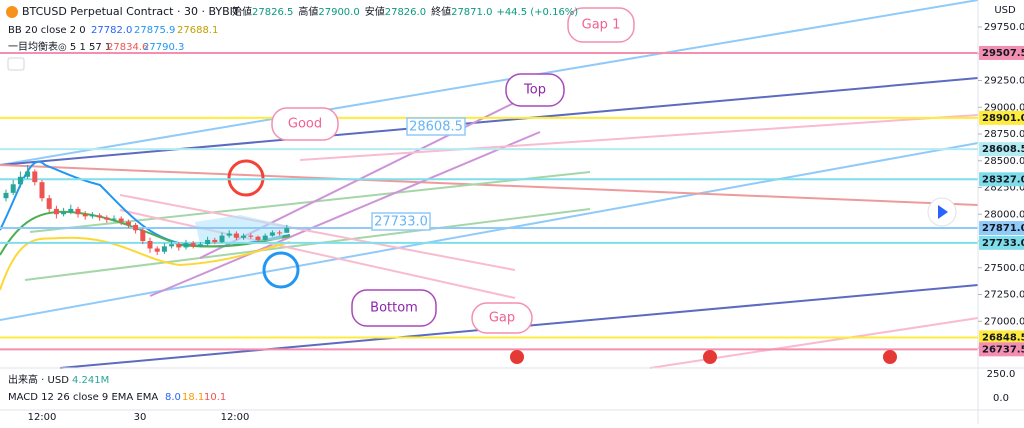 The image size is (1024, 428). What do you see at coordinates (1004, 27) in the screenshot?
I see `tick-label: 29750.0` at bounding box center [1004, 27].